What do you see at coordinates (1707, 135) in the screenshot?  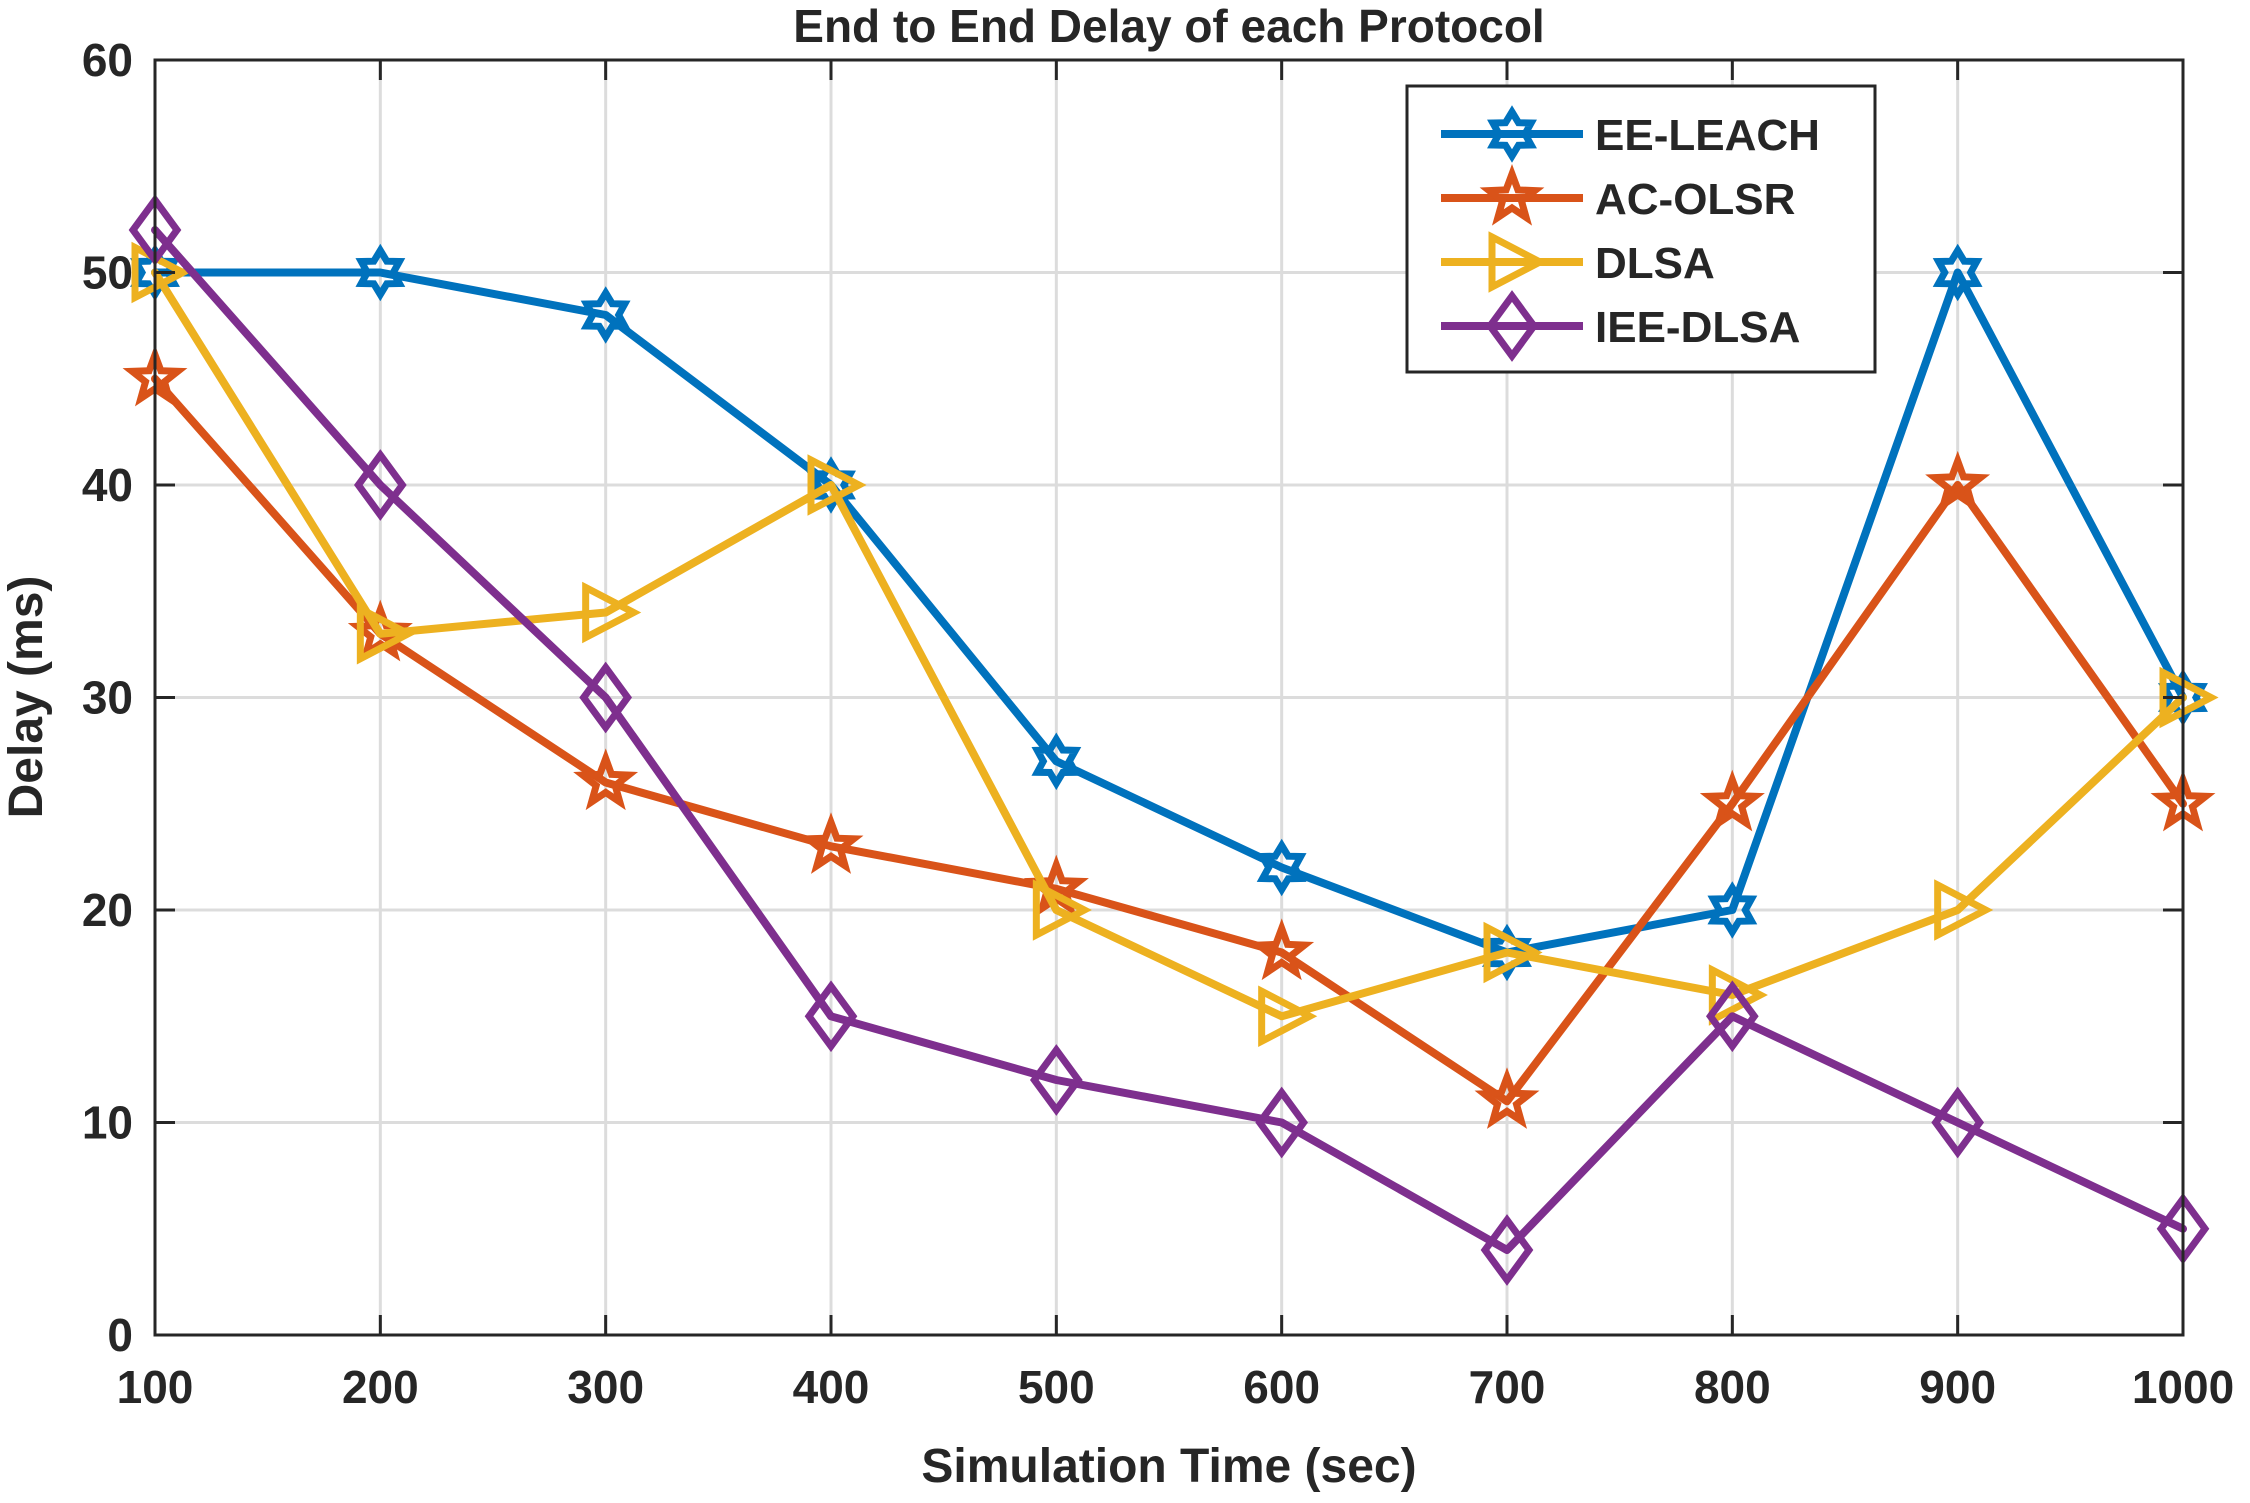 I see `legend-label: EE-LEACH` at bounding box center [1707, 135].